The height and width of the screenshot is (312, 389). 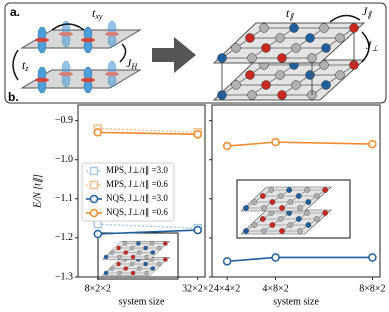 I want to click on y-tick-label: −1.2, so click(x=64, y=237).